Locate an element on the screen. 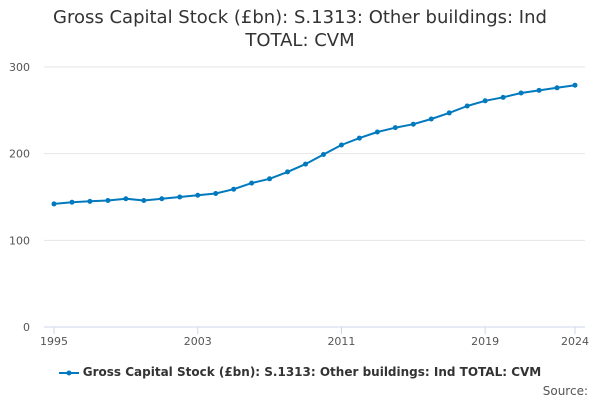  chart-title-line-2: TOTAL: CVM is located at coordinates (300, 40).